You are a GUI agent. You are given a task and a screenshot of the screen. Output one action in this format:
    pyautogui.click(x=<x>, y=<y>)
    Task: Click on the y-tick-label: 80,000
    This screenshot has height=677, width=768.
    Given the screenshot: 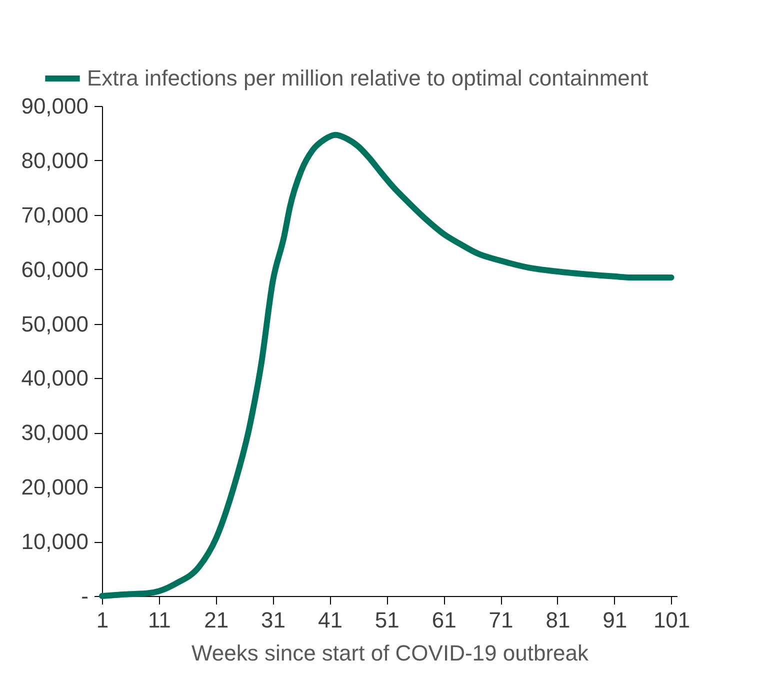 What is the action you would take?
    pyautogui.click(x=54, y=160)
    